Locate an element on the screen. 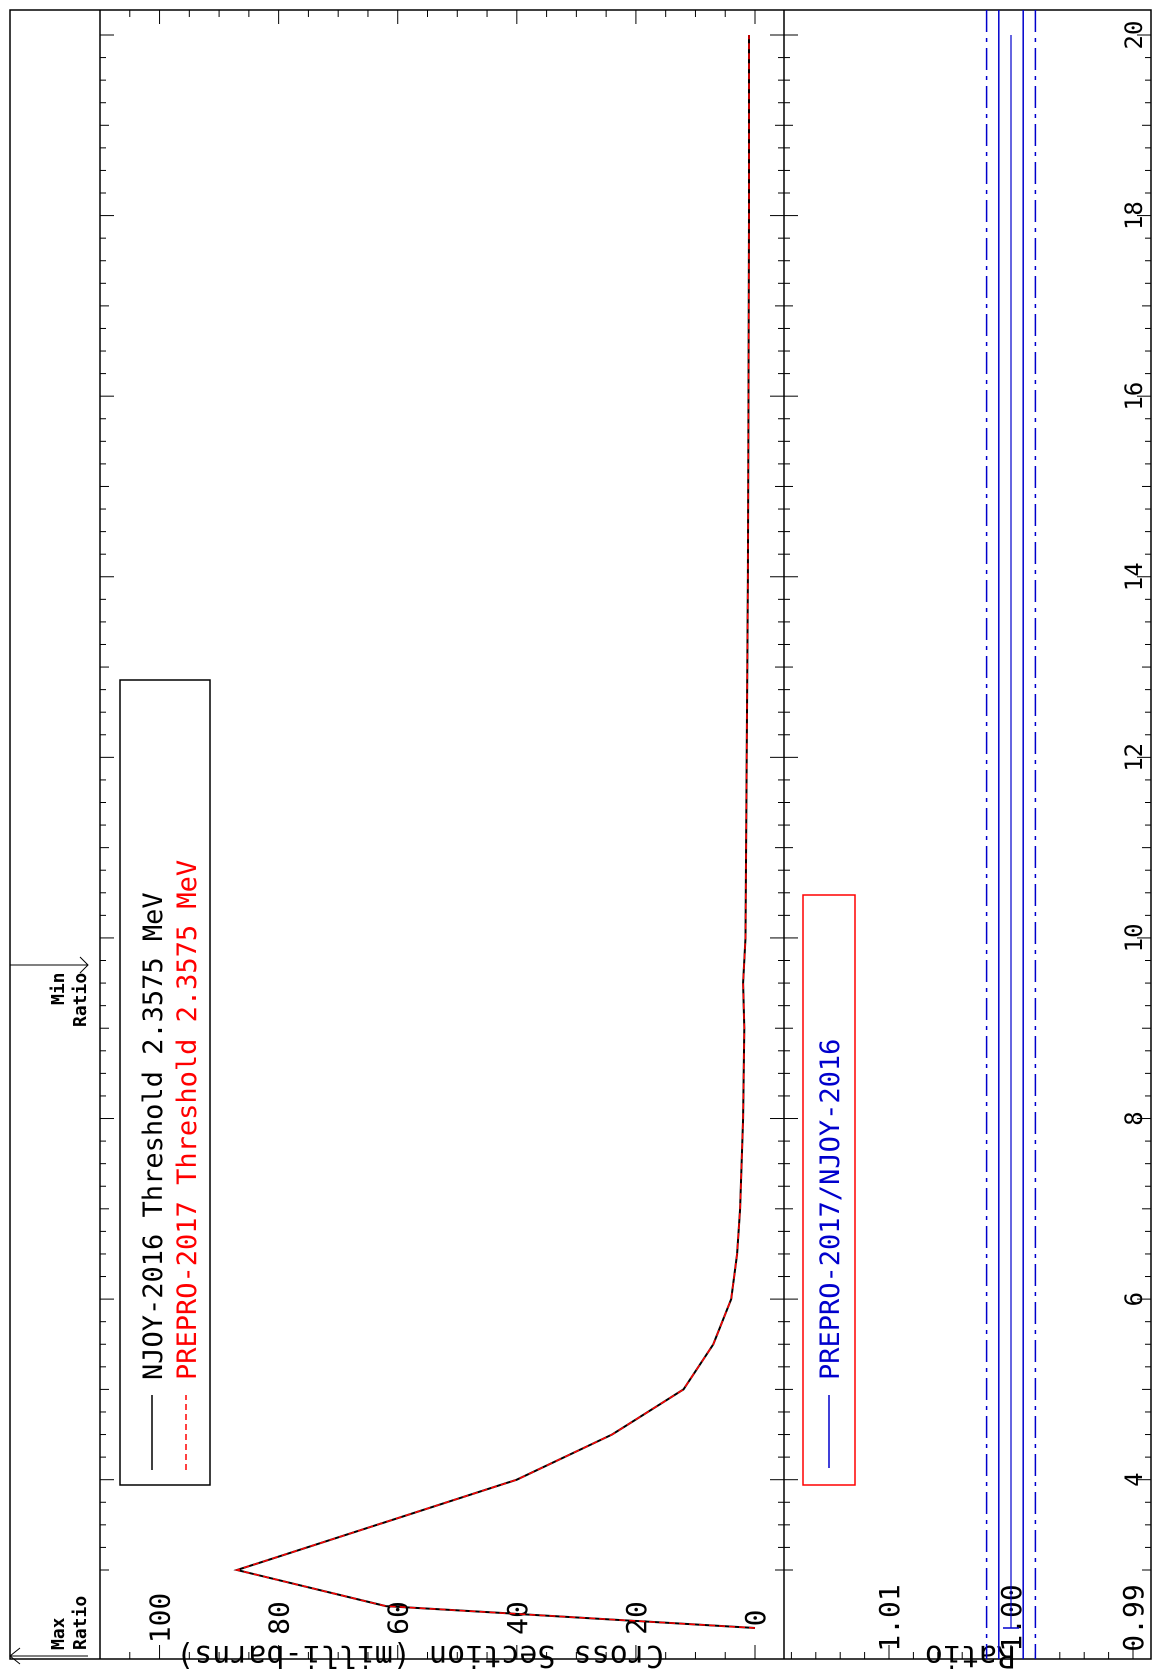 The width and height of the screenshot is (1162, 1669). ratio-legend-box is located at coordinates (829, 1190).